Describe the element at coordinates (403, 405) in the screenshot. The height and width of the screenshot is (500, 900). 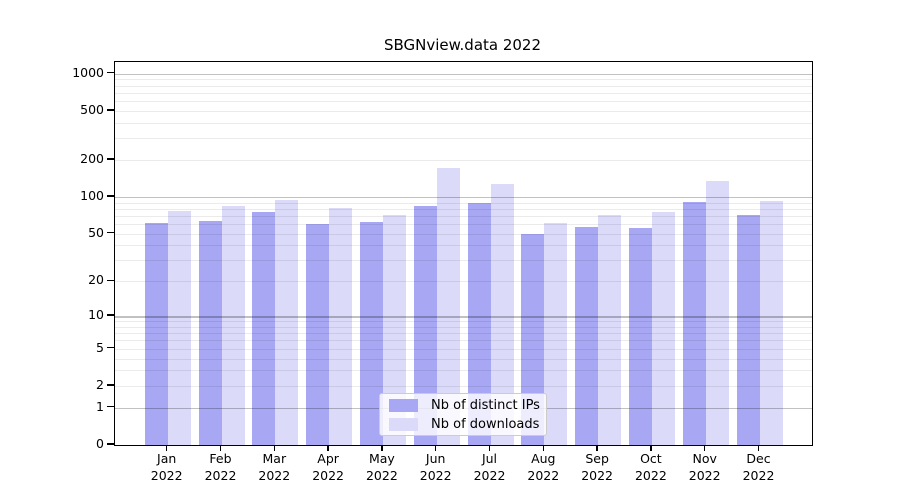
I see `legend-swatch-distinct-ips` at that location.